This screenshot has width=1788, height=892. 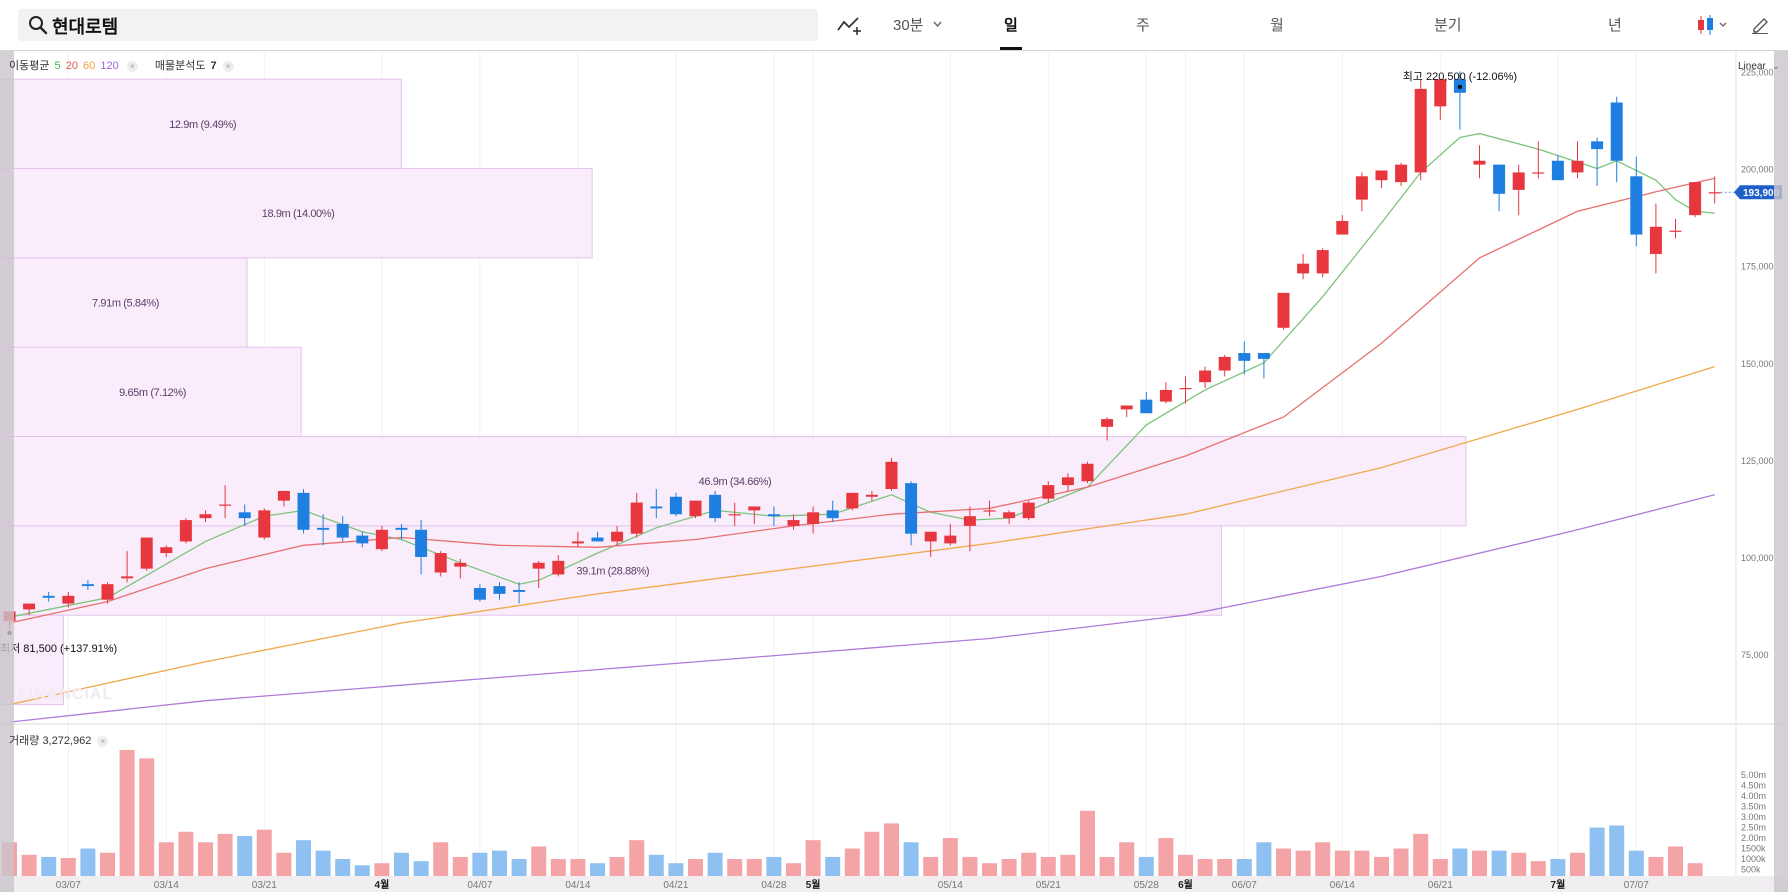 What do you see at coordinates (1753, 849) in the screenshot?
I see `volume-tick-label: 1500k` at bounding box center [1753, 849].